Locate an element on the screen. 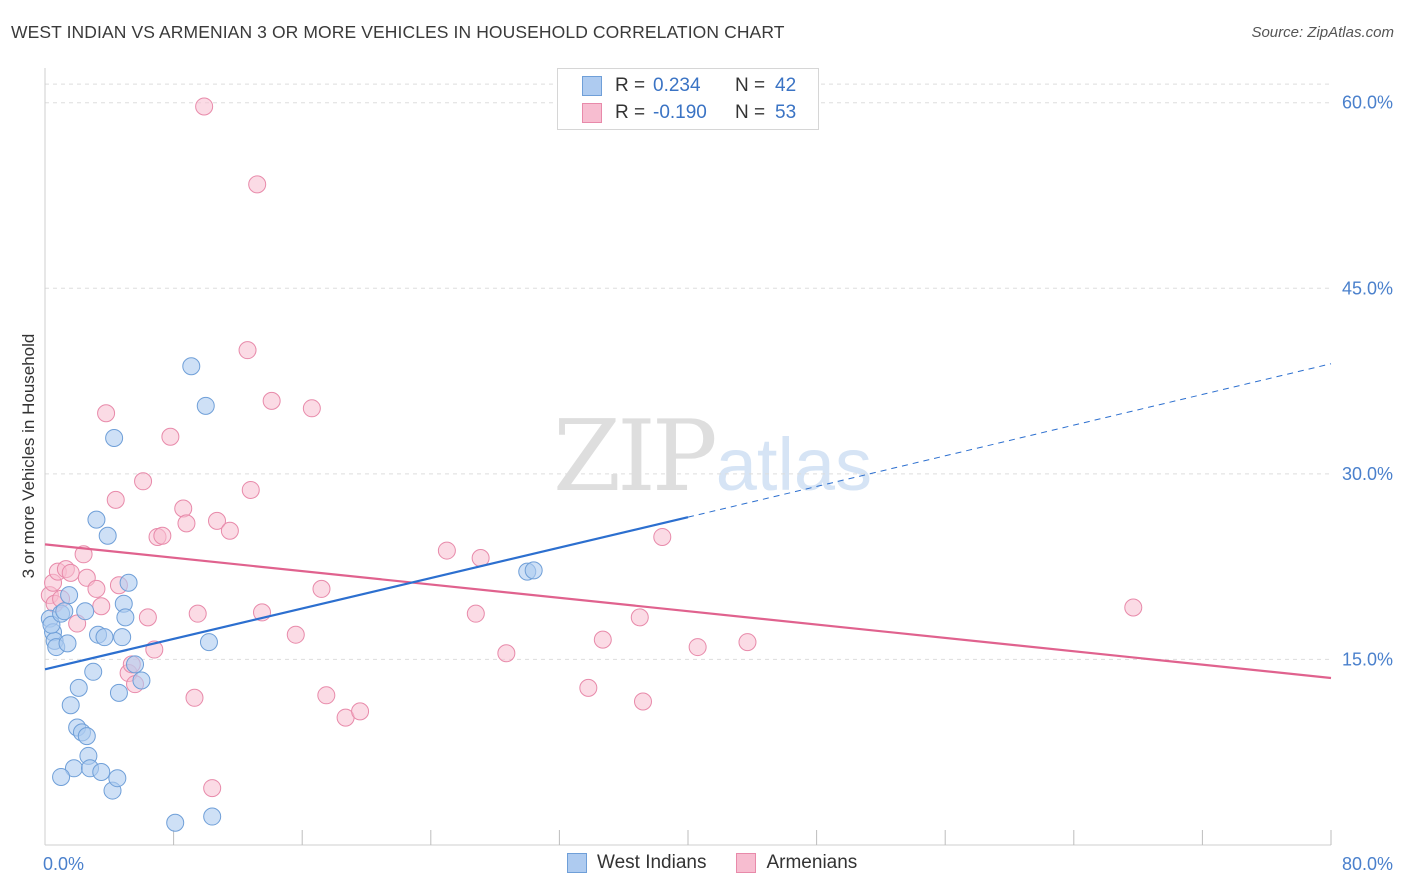  west-indians-trend-line is located at coordinates (366, 593).